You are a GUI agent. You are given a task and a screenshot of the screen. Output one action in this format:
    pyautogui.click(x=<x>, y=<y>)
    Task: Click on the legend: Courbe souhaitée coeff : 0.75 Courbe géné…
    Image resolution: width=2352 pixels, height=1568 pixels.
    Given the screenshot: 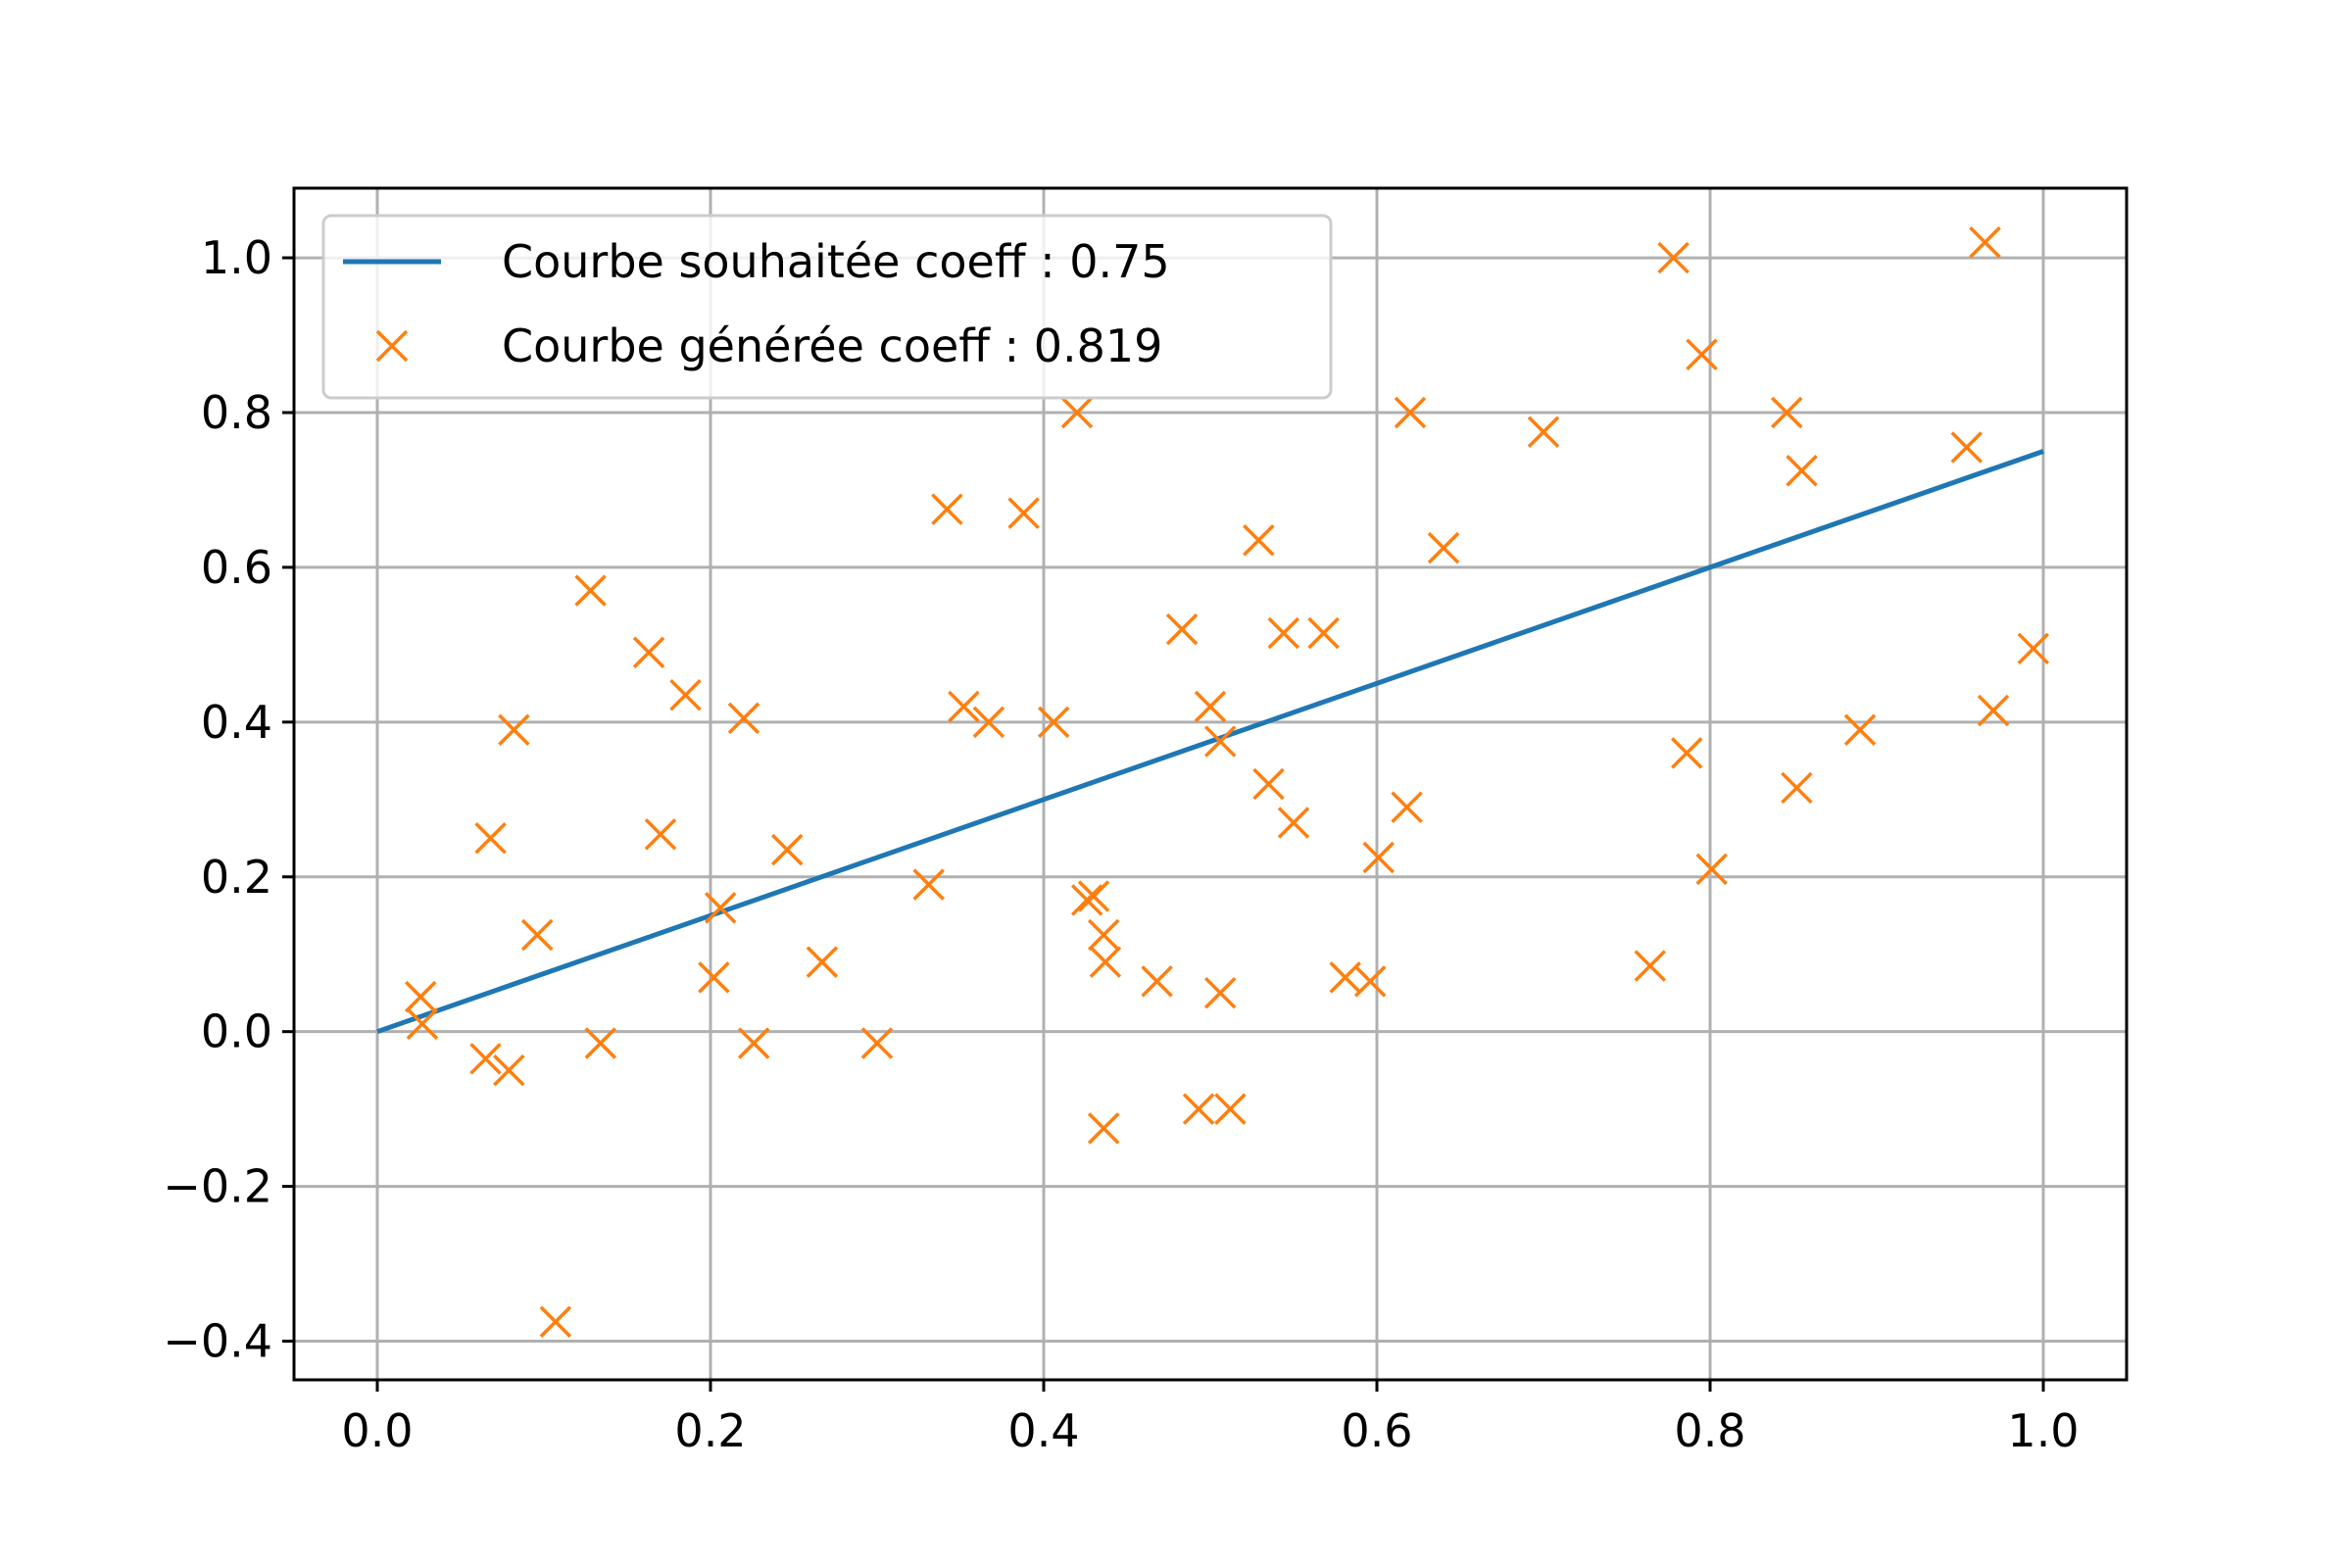 What is the action you would take?
    pyautogui.click(x=827, y=307)
    